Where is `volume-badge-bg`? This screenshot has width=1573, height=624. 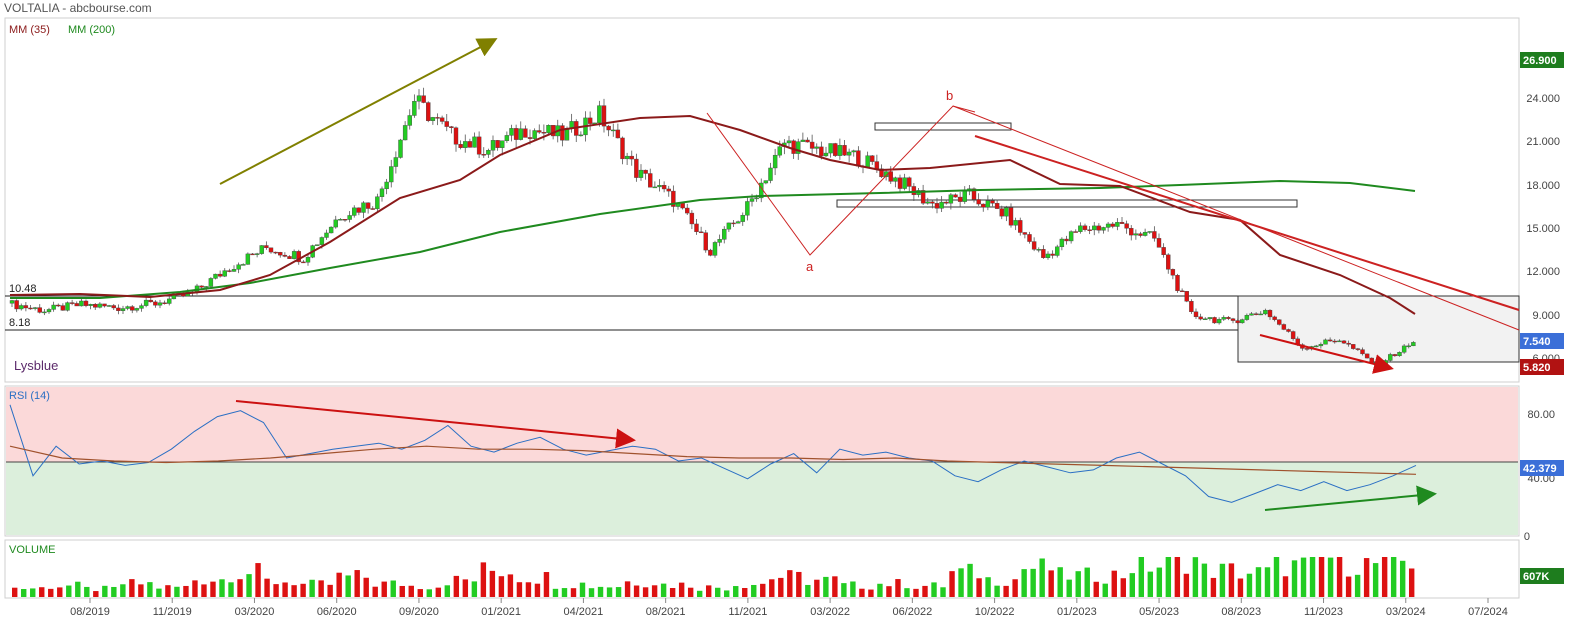
volume-badge-bg is located at coordinates (1542, 576).